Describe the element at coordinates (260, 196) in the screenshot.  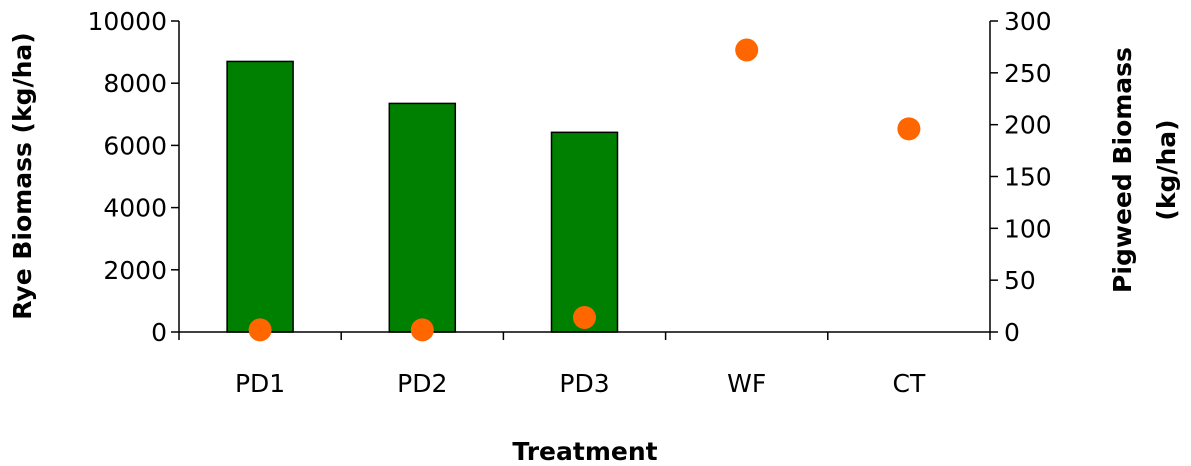
I see `bar-pd1` at that location.